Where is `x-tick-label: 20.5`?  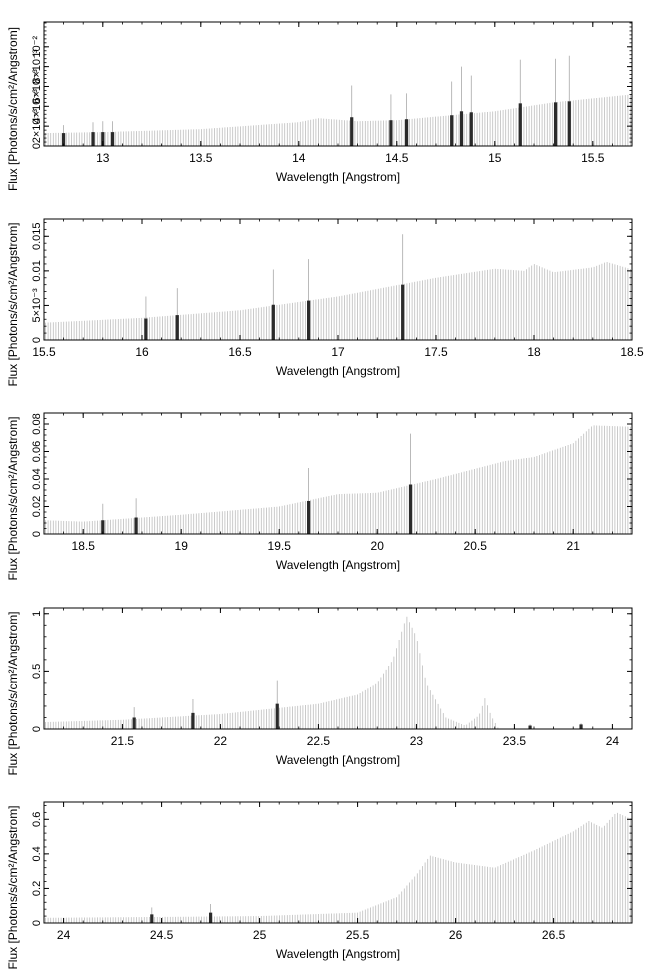
x-tick-label: 20.5 is located at coordinates (476, 546).